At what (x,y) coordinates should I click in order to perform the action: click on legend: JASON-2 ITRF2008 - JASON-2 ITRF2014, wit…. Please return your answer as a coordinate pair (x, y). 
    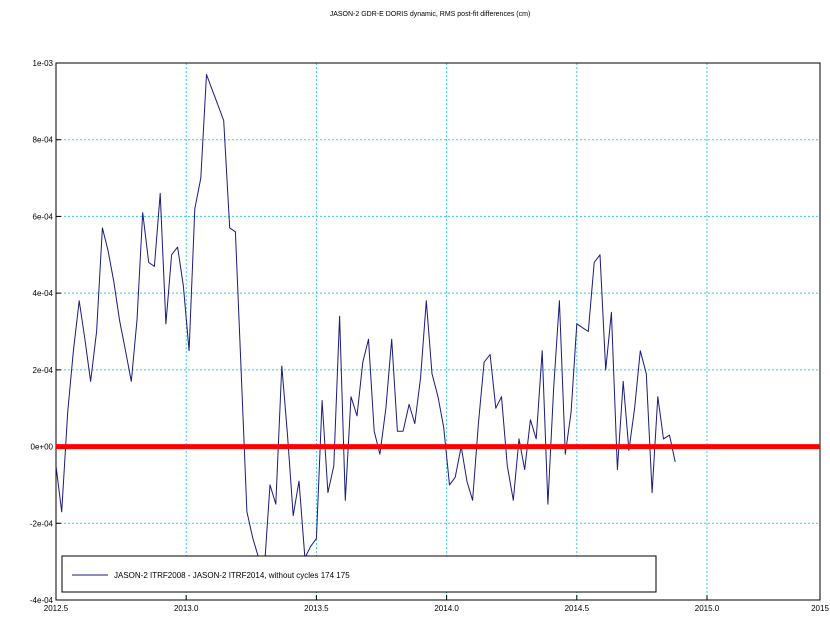
    Looking at the image, I should click on (359, 574).